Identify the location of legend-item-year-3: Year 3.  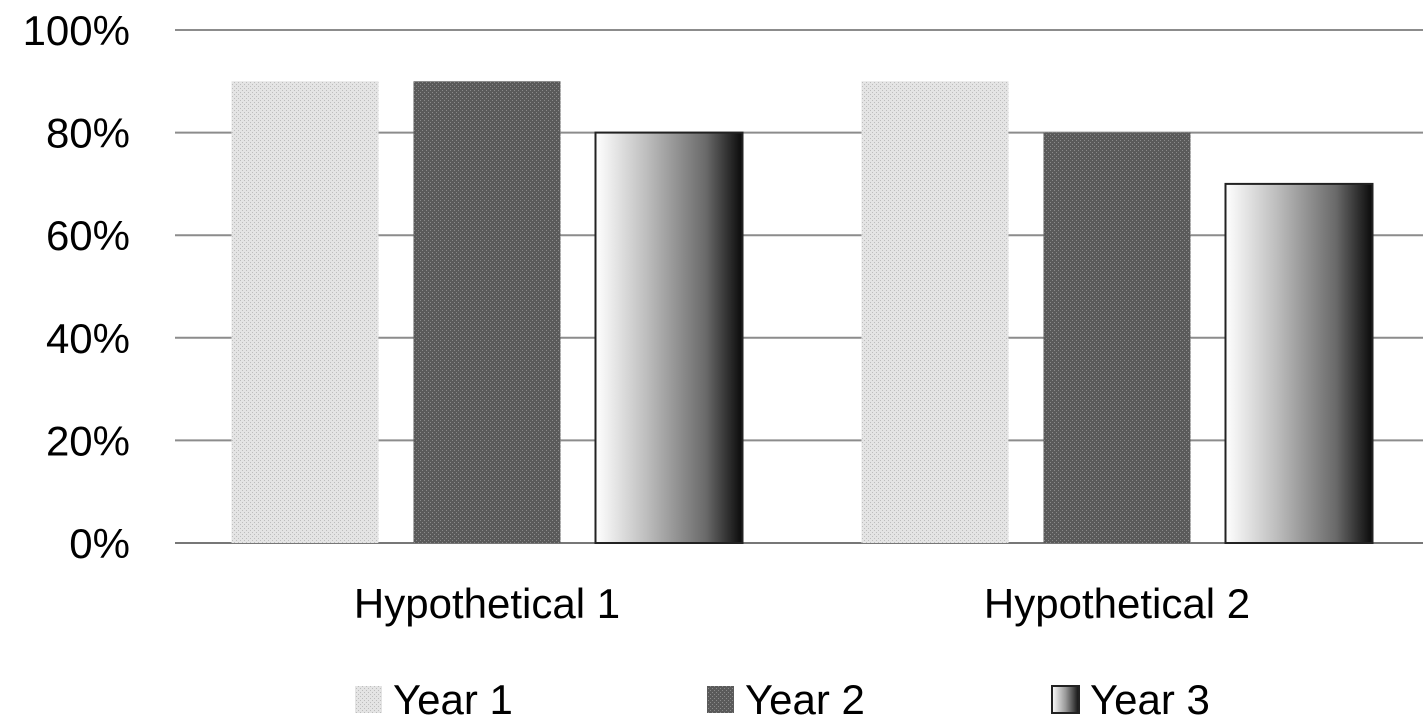
(1130, 699).